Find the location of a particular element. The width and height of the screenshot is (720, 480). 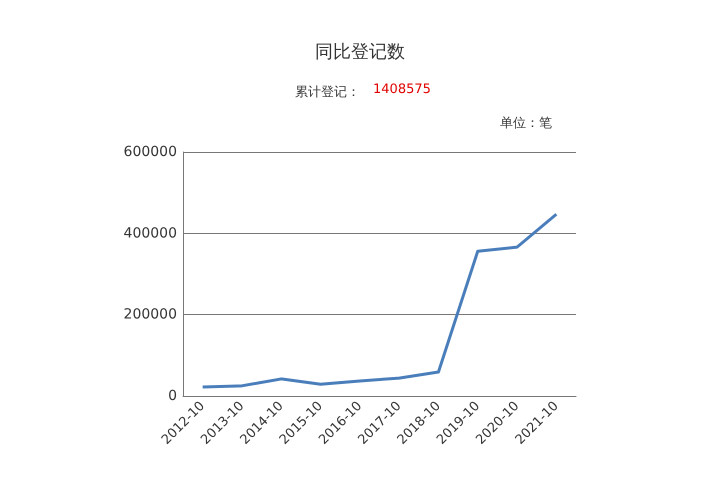

text: 1408575 is located at coordinates (402, 89).